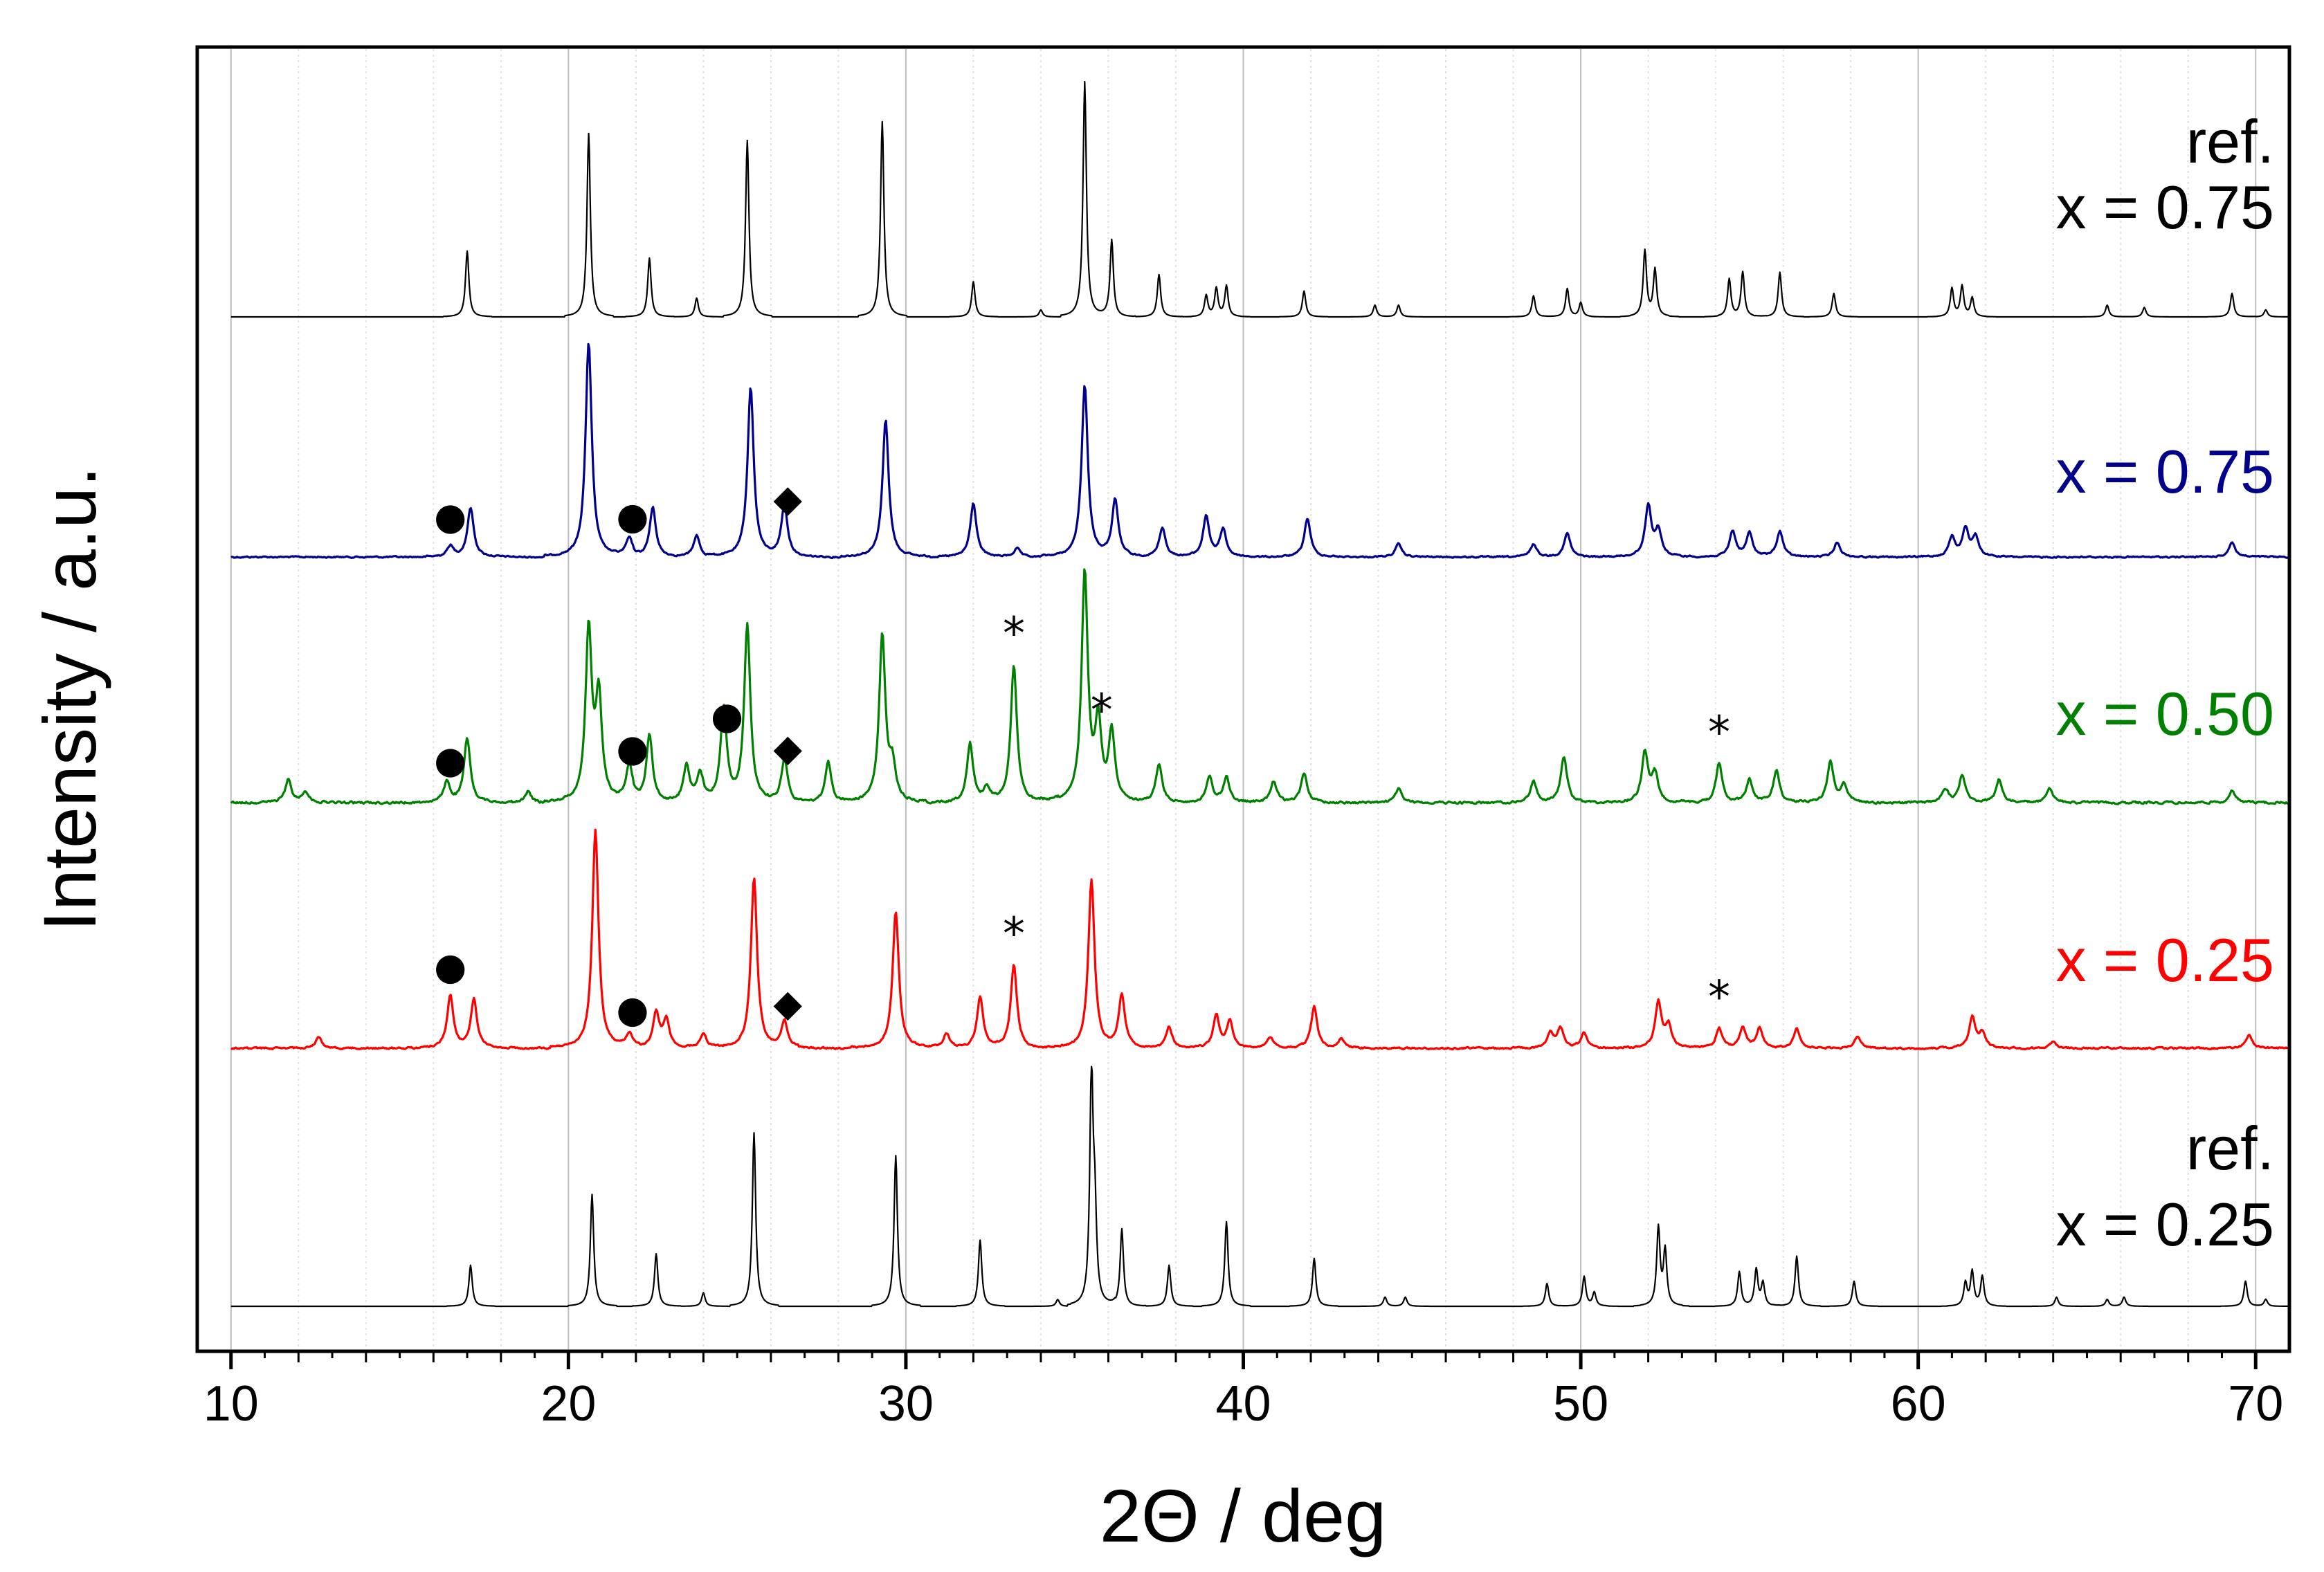  I want to click on x-tick-label: 30, so click(906, 1404).